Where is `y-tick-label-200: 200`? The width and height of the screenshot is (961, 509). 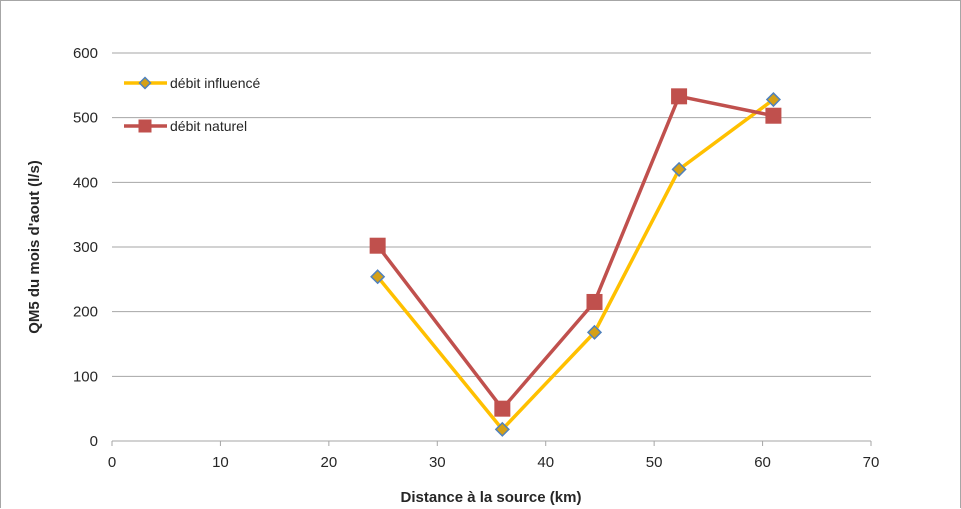
y-tick-label-200: 200 is located at coordinates (85, 312).